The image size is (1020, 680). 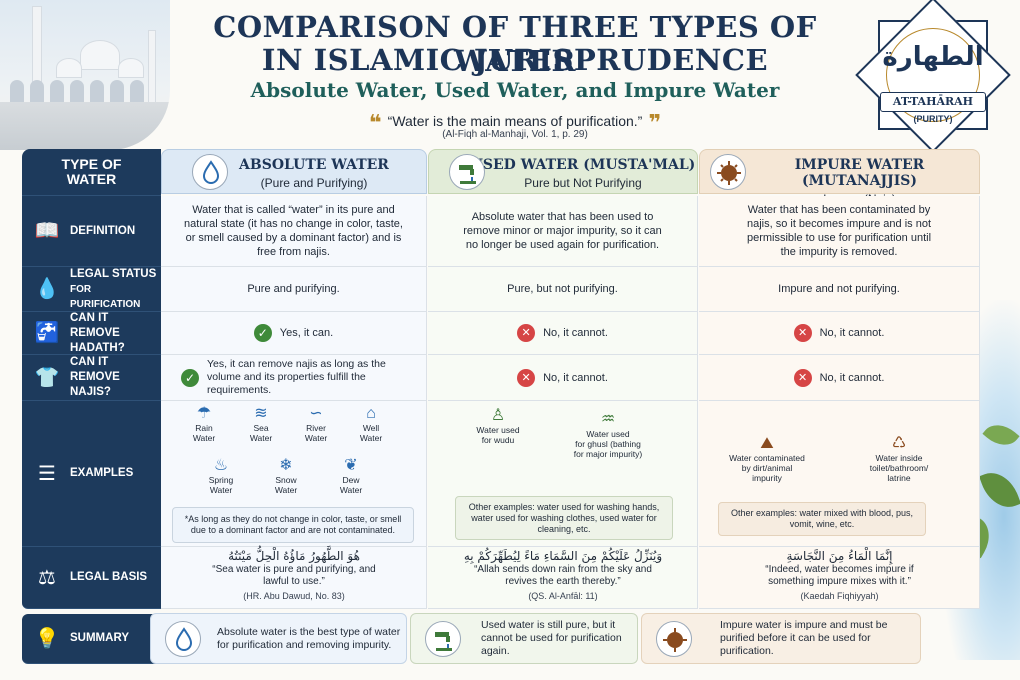 I want to click on example-item: ≋ Sea Water, so click(x=261, y=424).